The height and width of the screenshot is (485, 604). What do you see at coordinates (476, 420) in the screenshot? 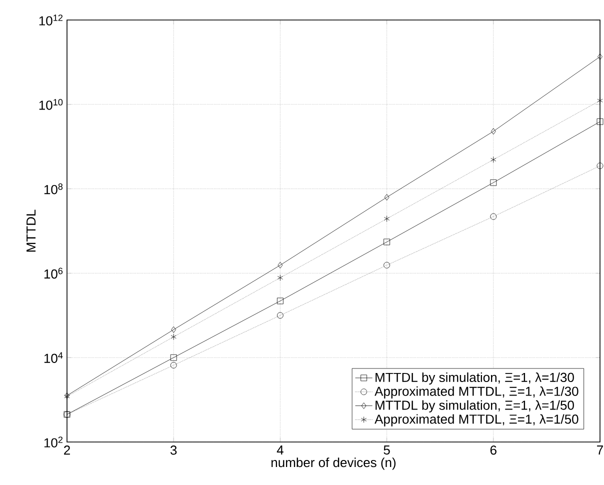
I see `legend-label: Approximated MTTDL, Ξ=1, λ=1/50` at bounding box center [476, 420].